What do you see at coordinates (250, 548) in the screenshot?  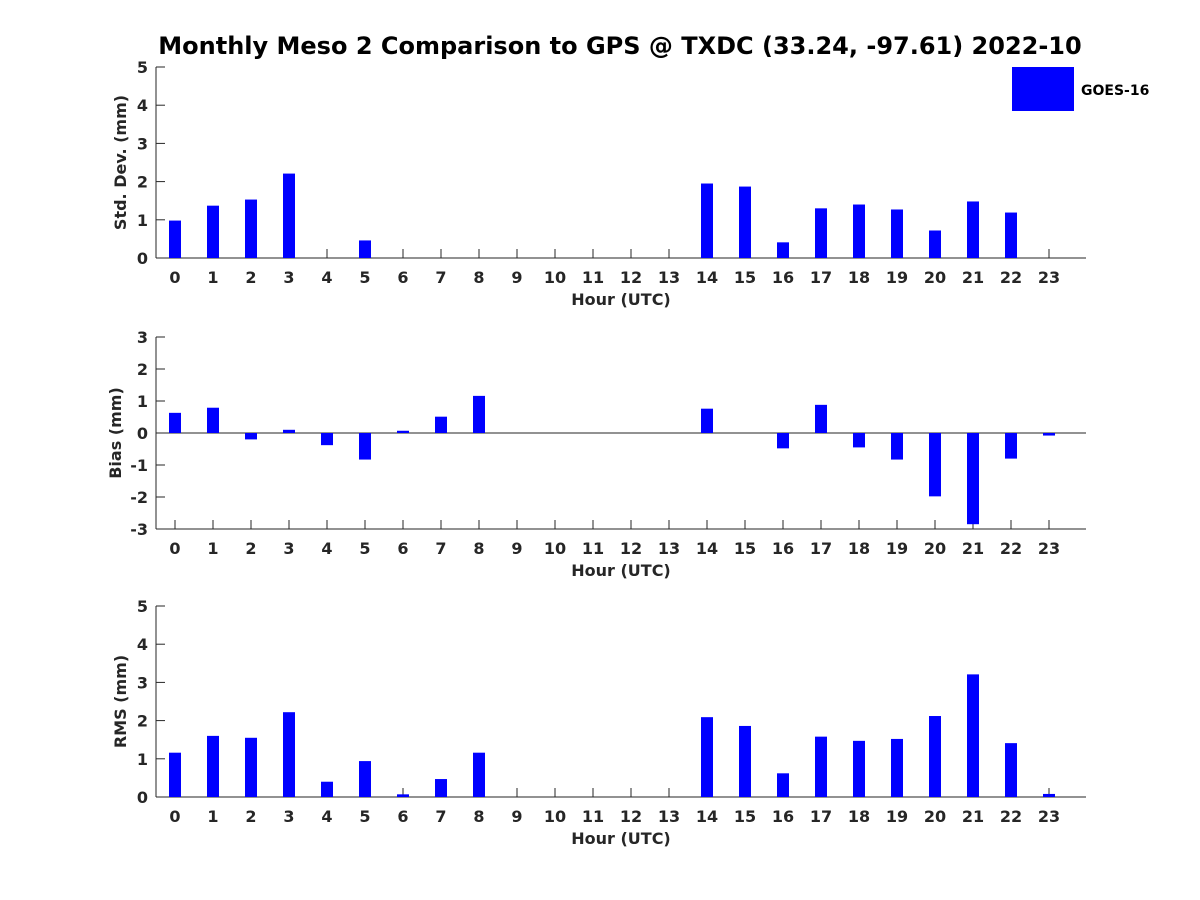 I see `bias-xtick-label: 2` at bounding box center [250, 548].